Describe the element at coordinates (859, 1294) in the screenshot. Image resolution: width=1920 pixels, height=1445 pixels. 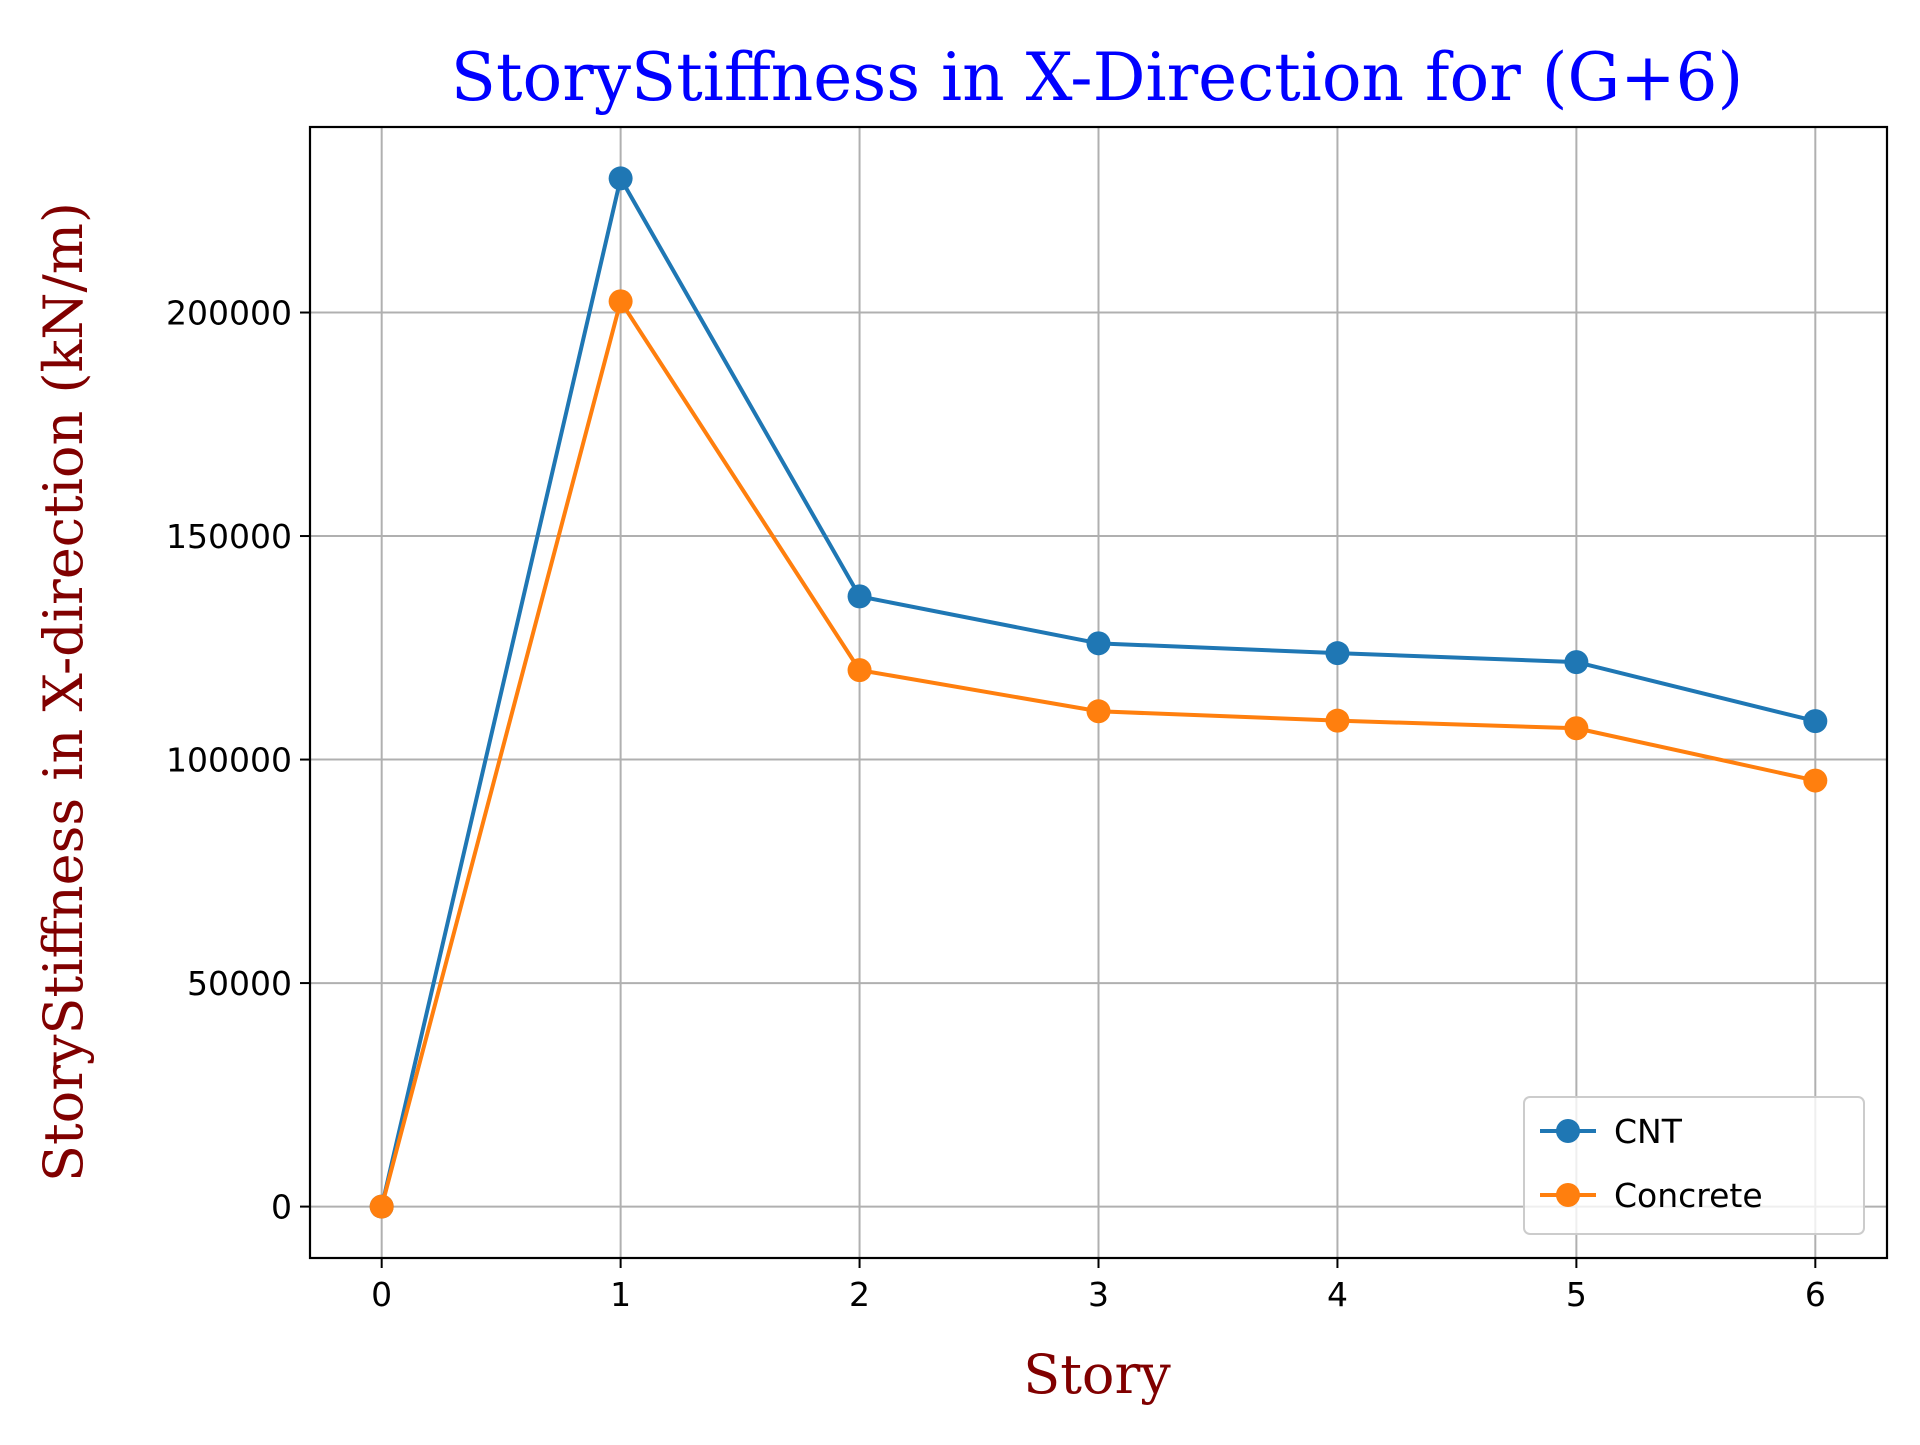
I see `x-tick-label: 2` at that location.